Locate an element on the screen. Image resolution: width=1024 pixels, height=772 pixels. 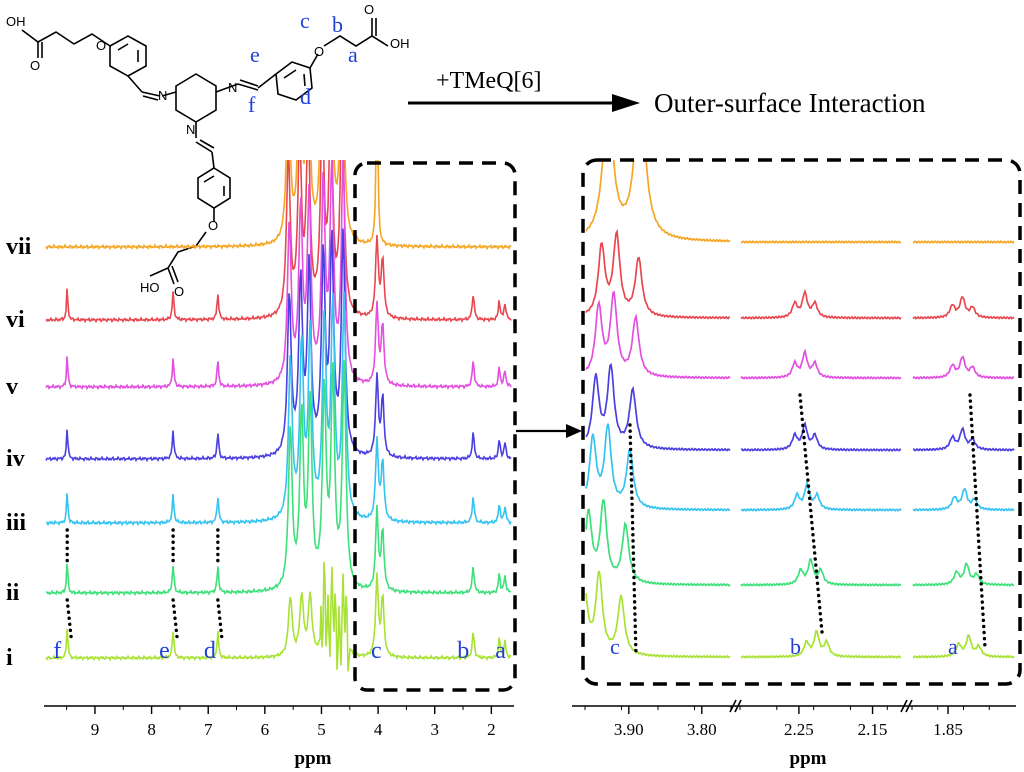
right-benzene-ring is located at coordinates (294, 81).